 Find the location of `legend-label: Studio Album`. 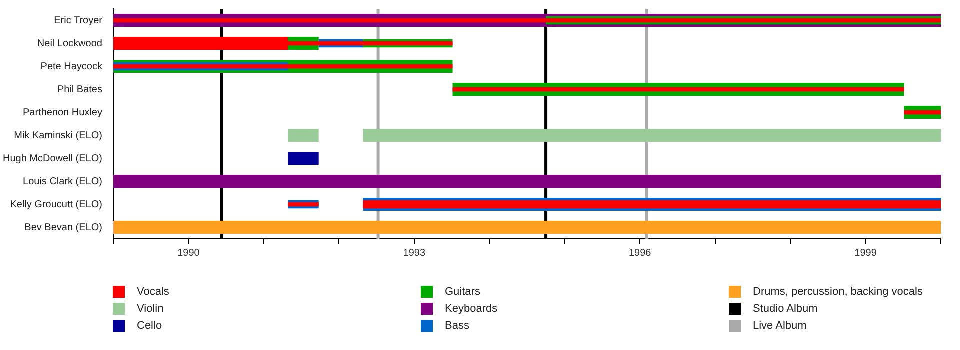

legend-label: Studio Album is located at coordinates (785, 308).